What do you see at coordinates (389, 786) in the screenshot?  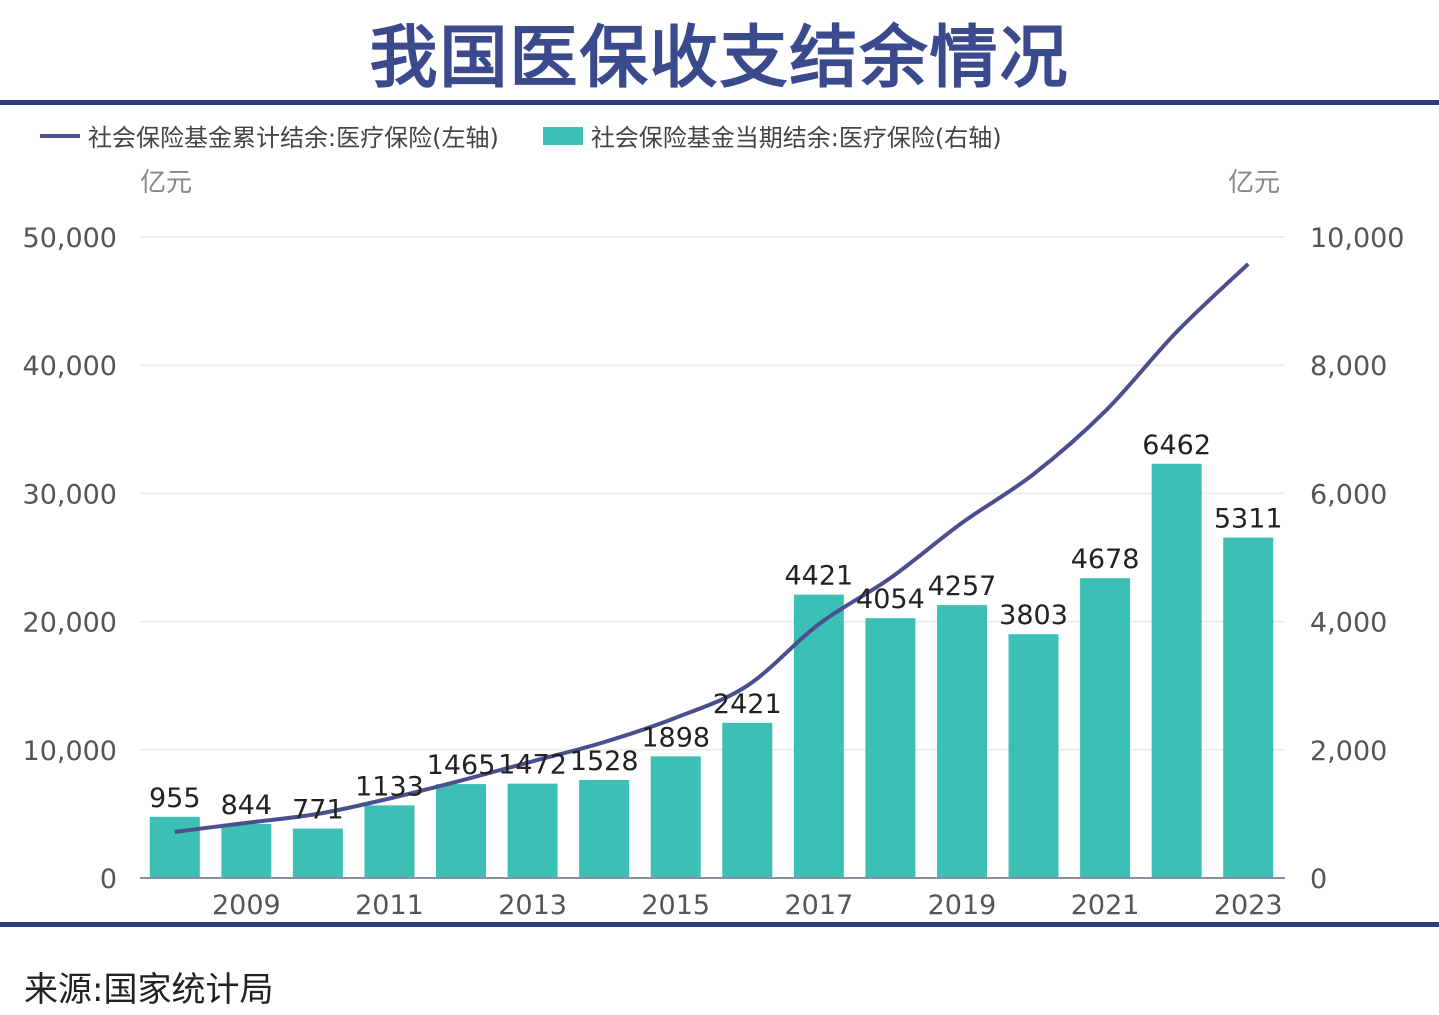 I see `bar-data-label: 1133` at bounding box center [389, 786].